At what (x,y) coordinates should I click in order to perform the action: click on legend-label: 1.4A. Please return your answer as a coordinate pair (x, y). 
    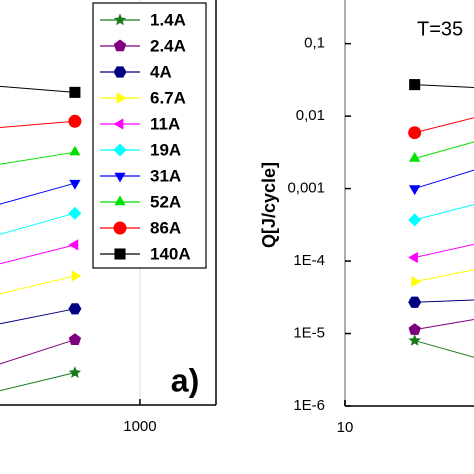
    Looking at the image, I should click on (168, 19).